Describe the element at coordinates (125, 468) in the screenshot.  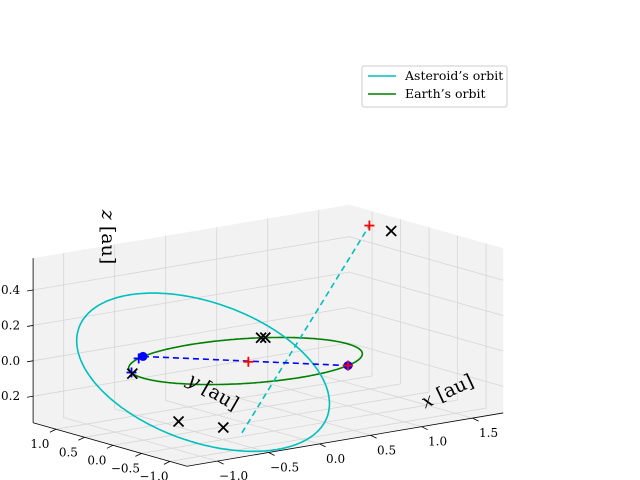
I see `y-tick-label: −0.5` at that location.